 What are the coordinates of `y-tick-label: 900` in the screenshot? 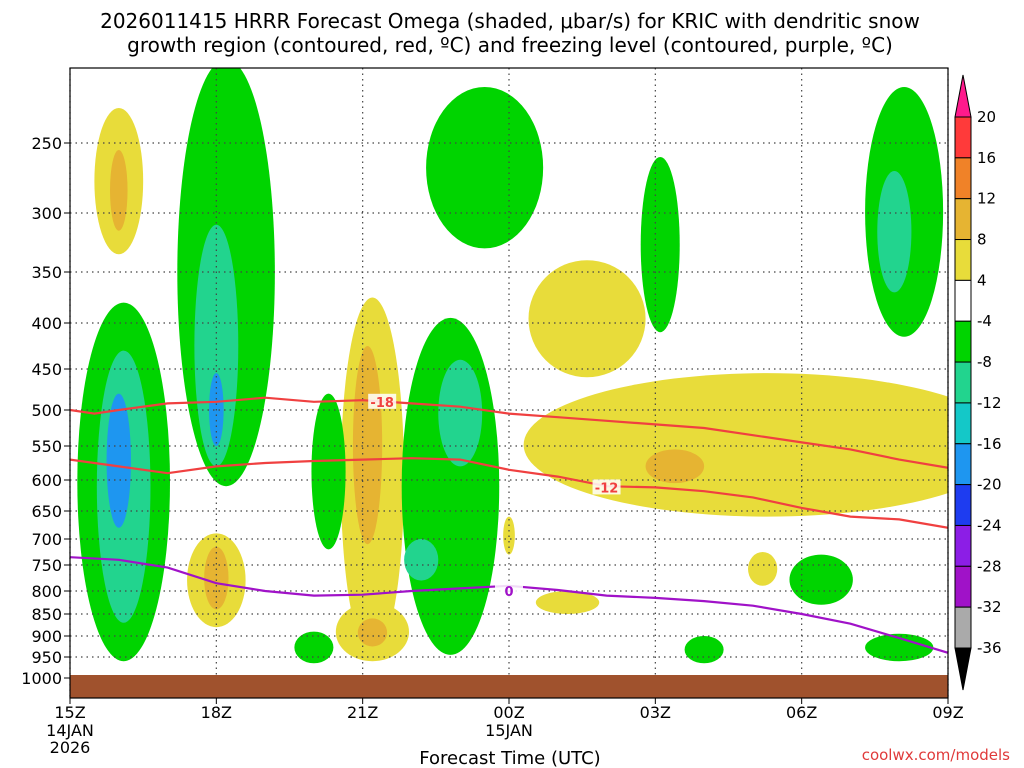 It's located at (46, 636).